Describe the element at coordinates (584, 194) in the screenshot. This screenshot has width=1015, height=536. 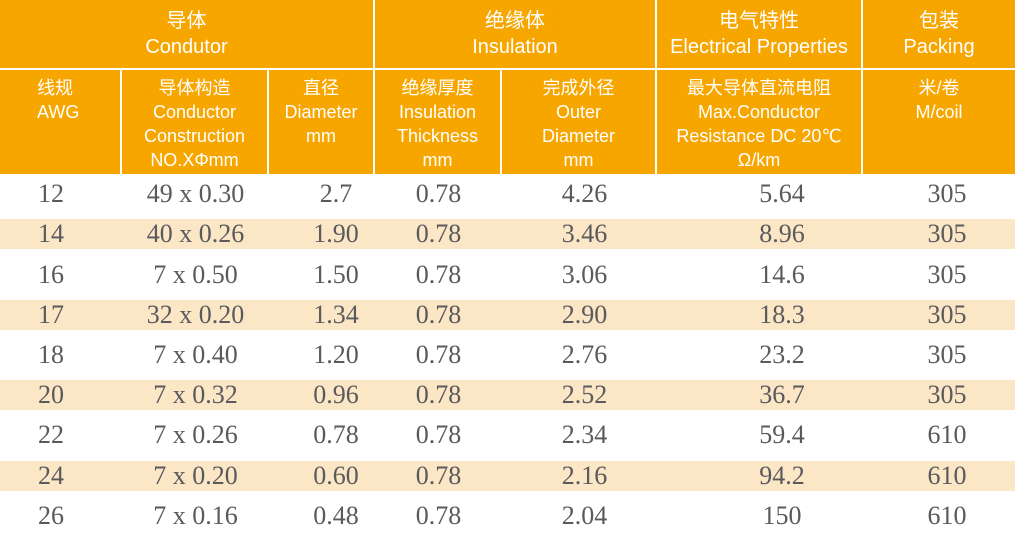
I see `cell-outer-diameter: 4.26` at that location.